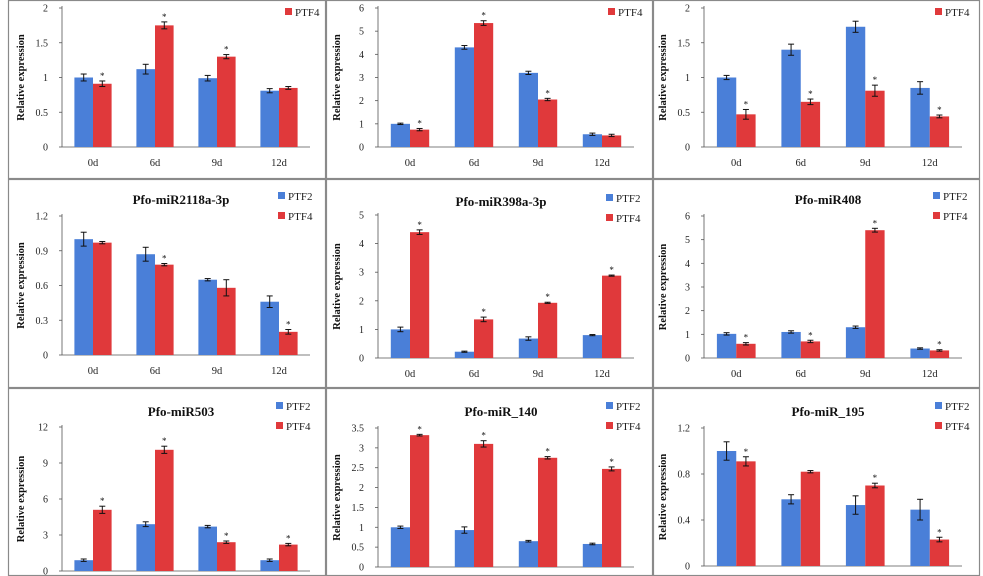  I want to click on y-tick-label: 0.6, so click(42, 286).